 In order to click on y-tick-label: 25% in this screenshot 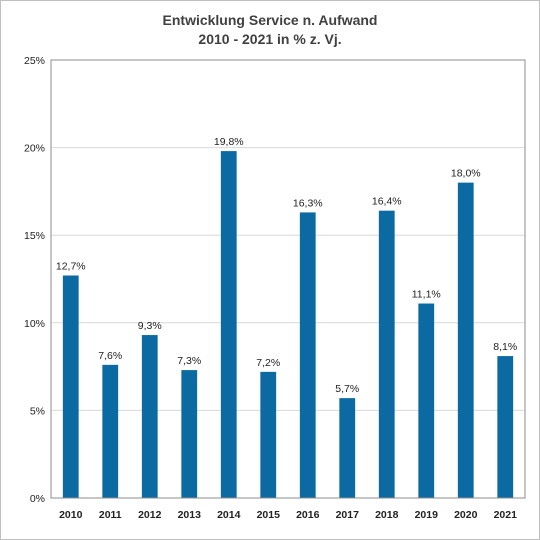, I will do `click(34, 61)`.